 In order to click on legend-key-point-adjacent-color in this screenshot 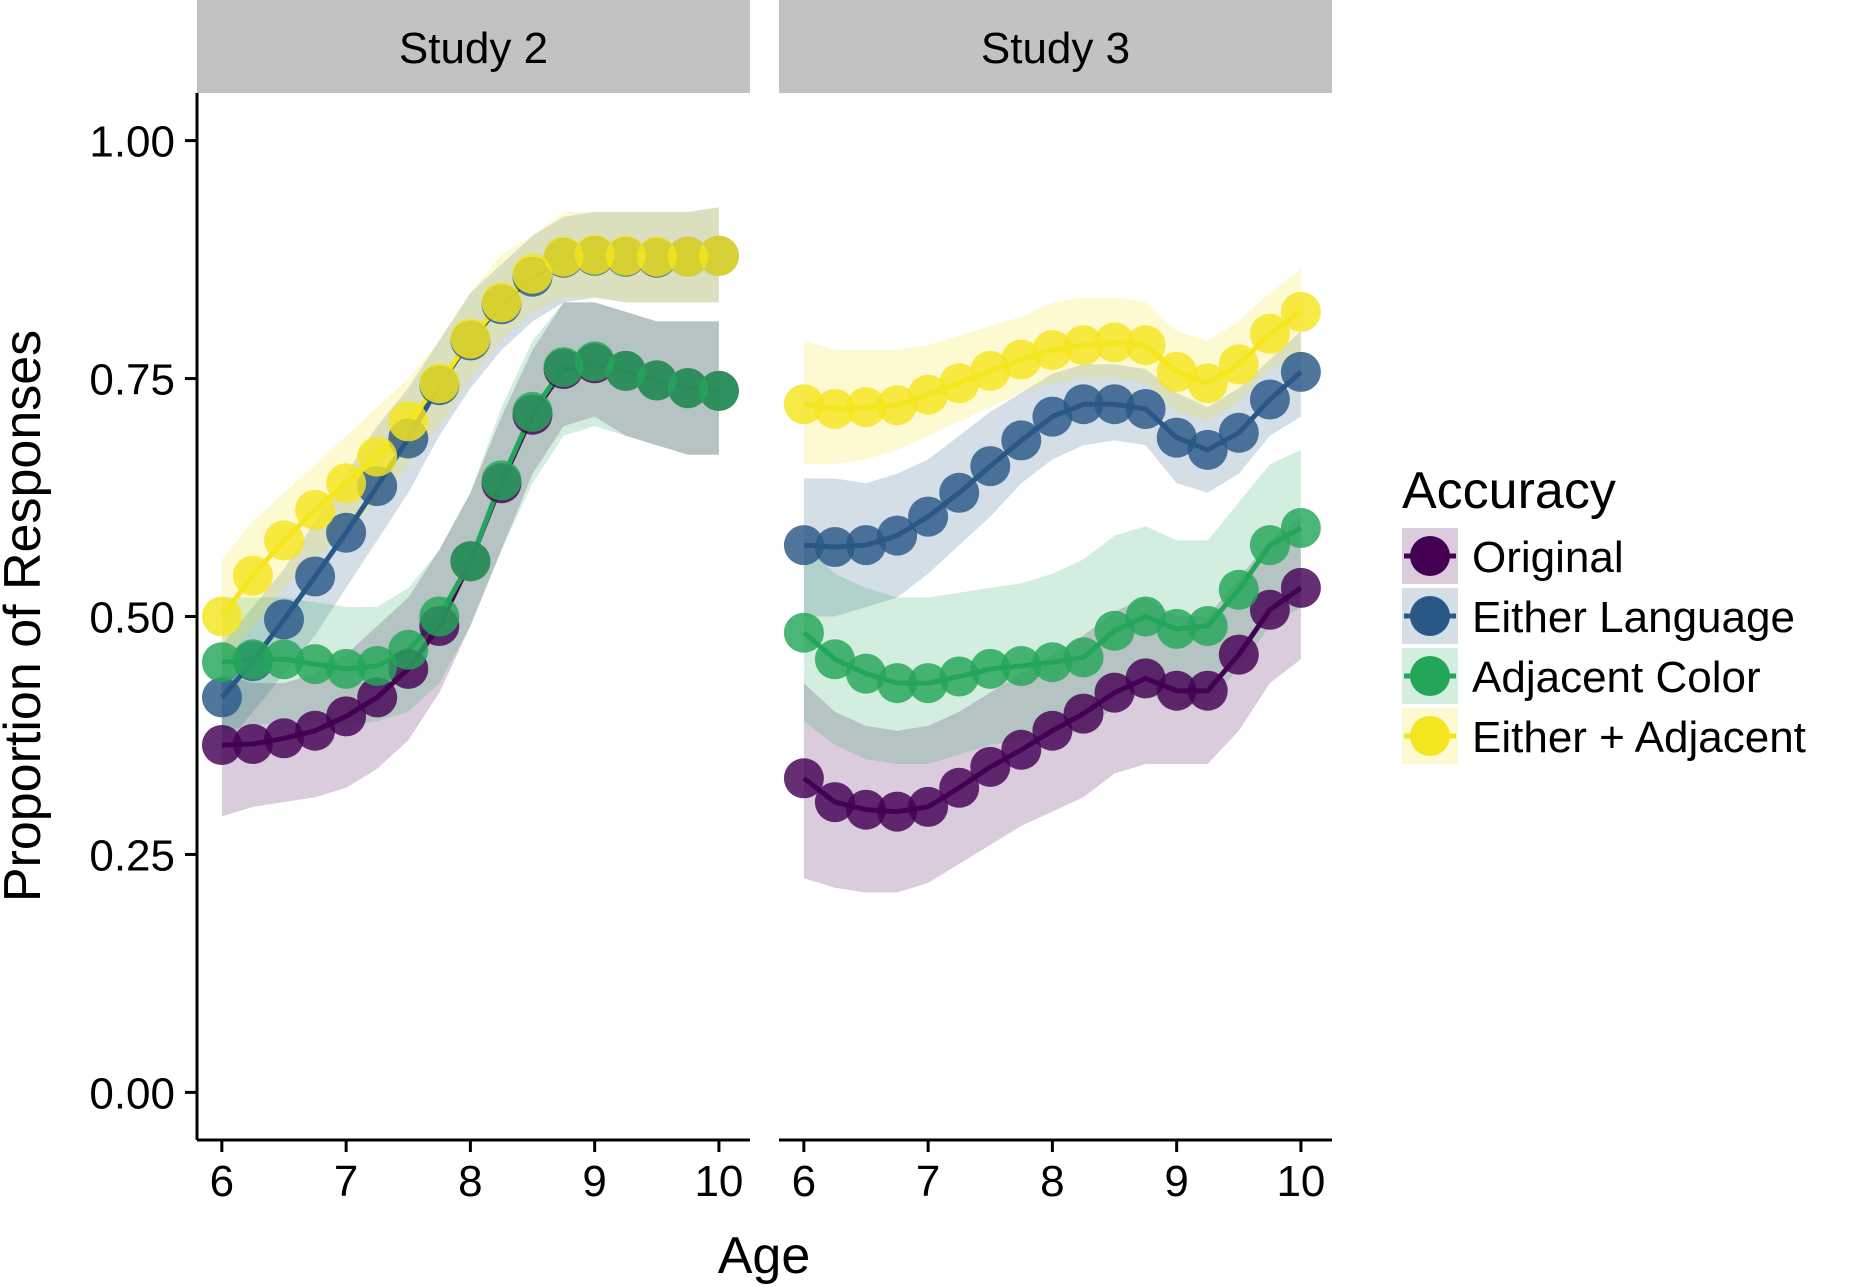, I will do `click(1430, 676)`.